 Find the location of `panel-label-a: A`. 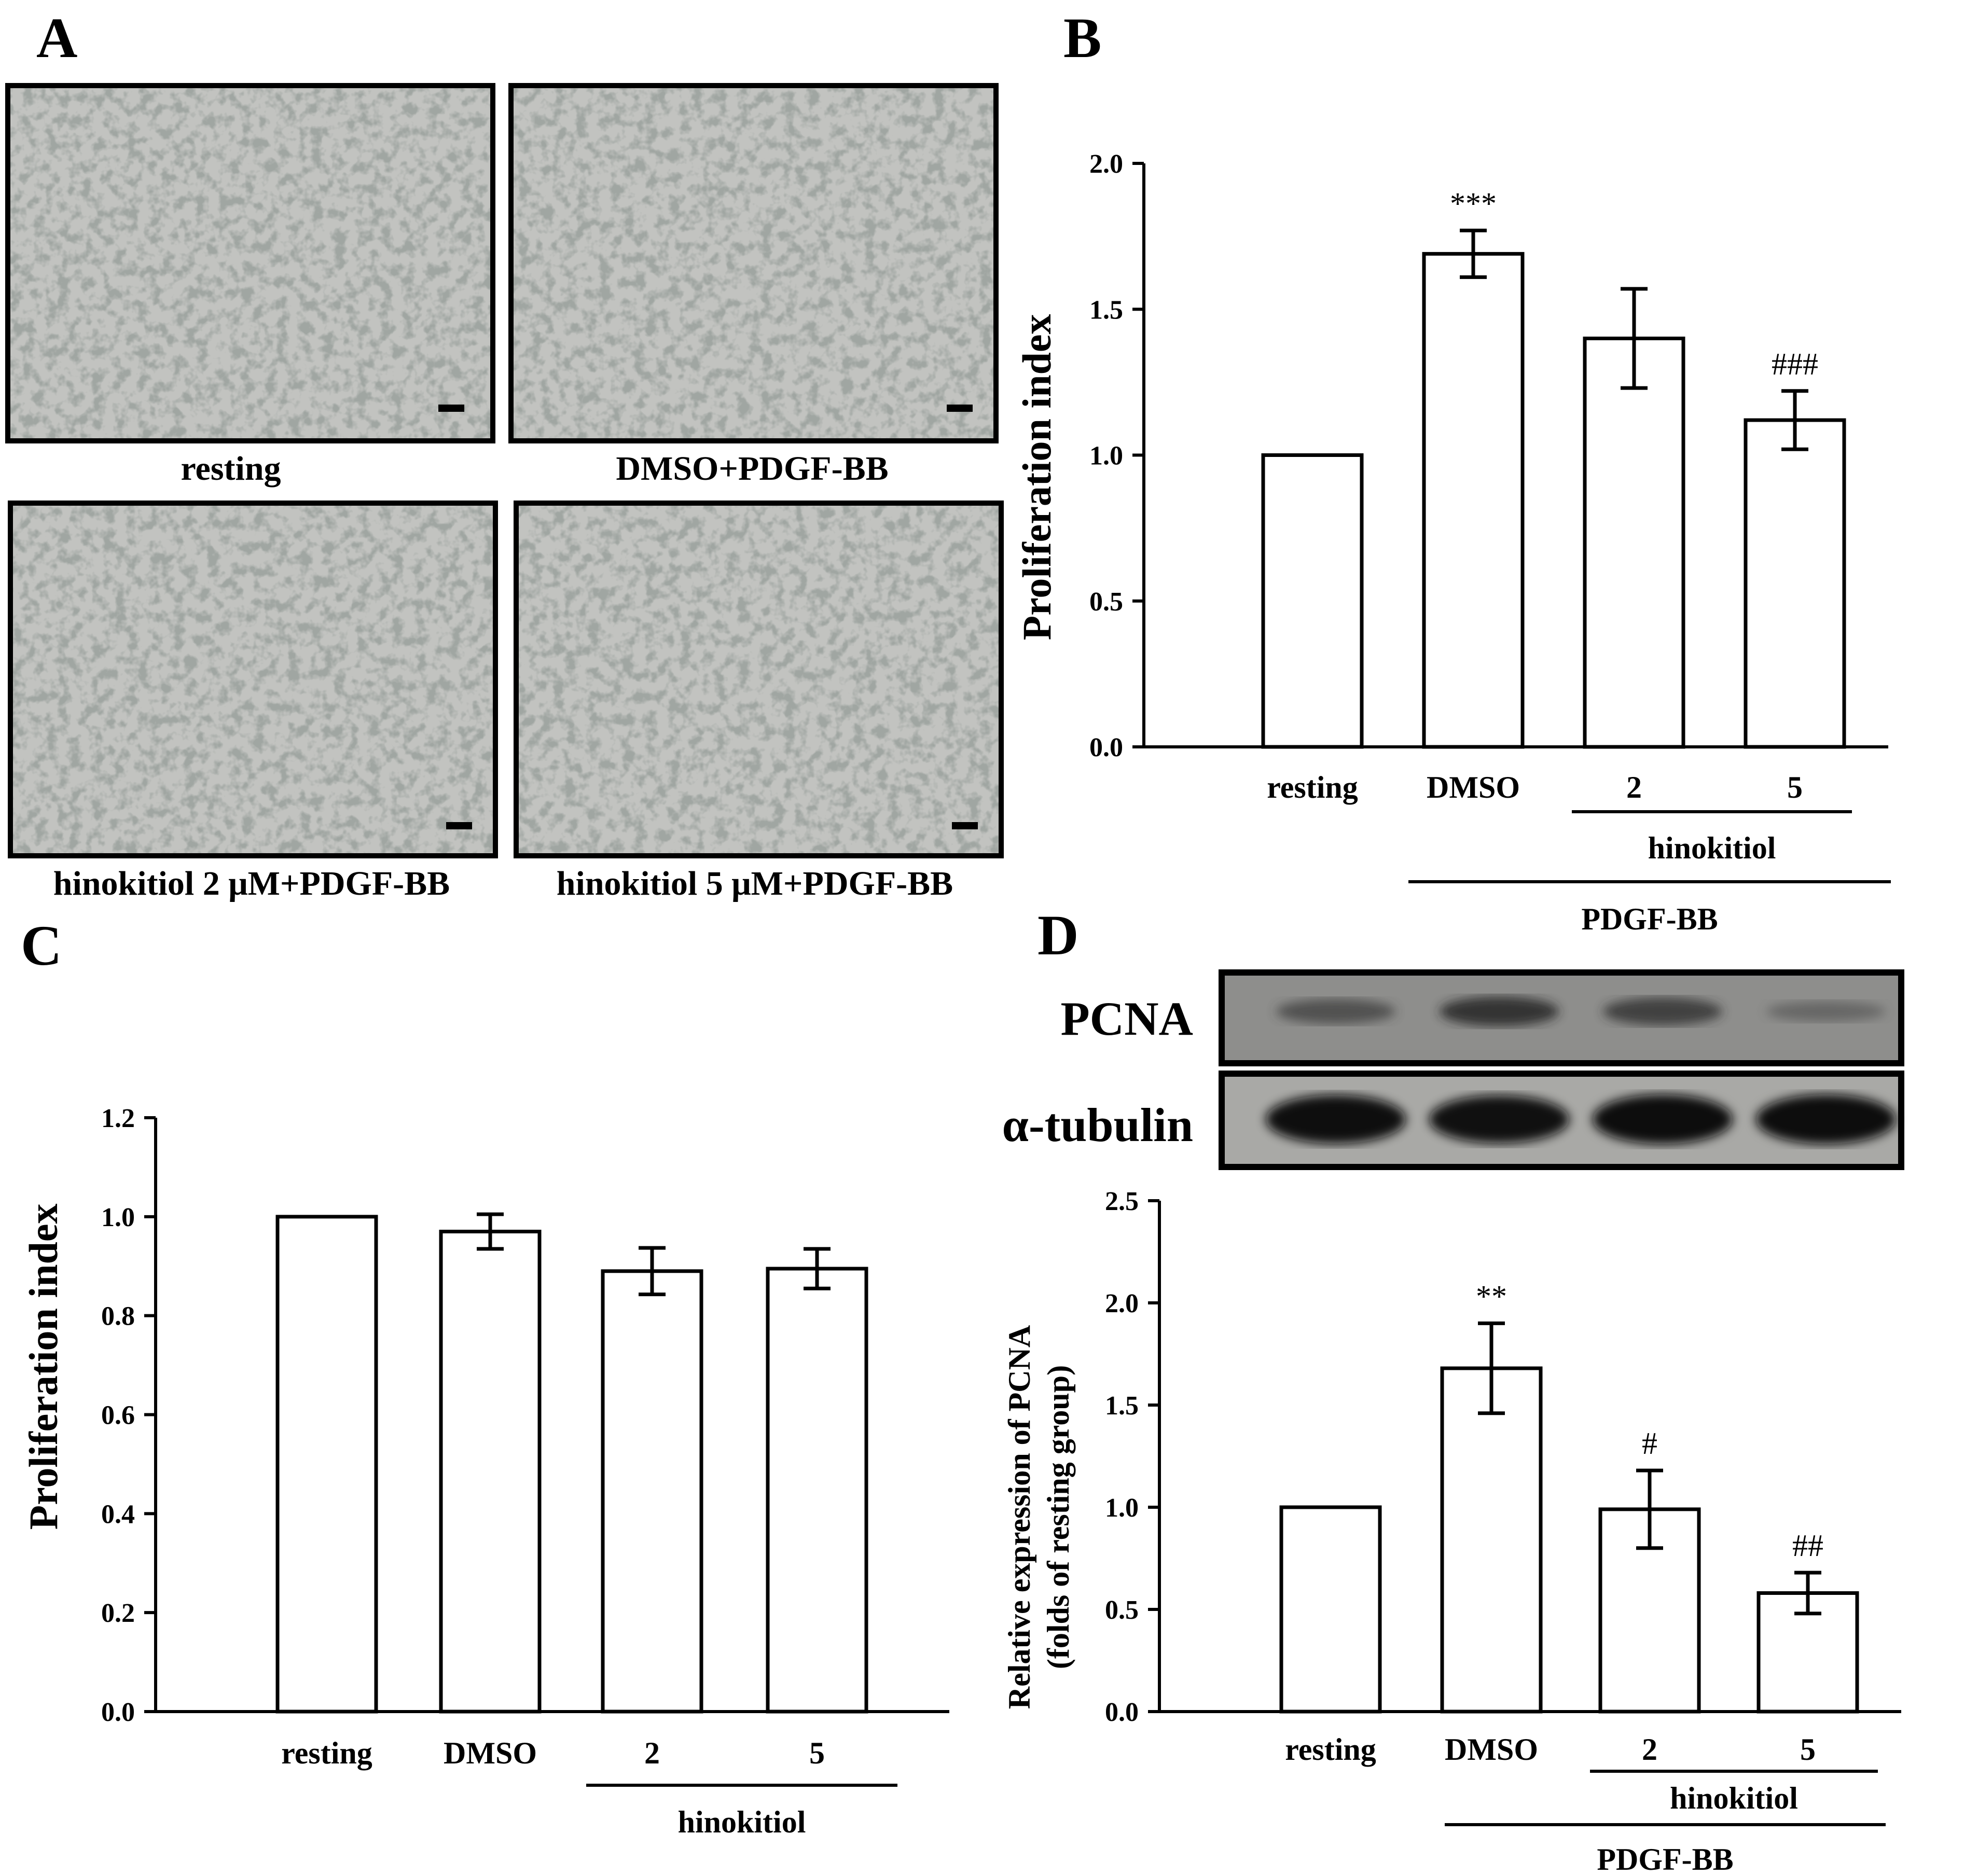

panel-label-a: A is located at coordinates (57, 38).